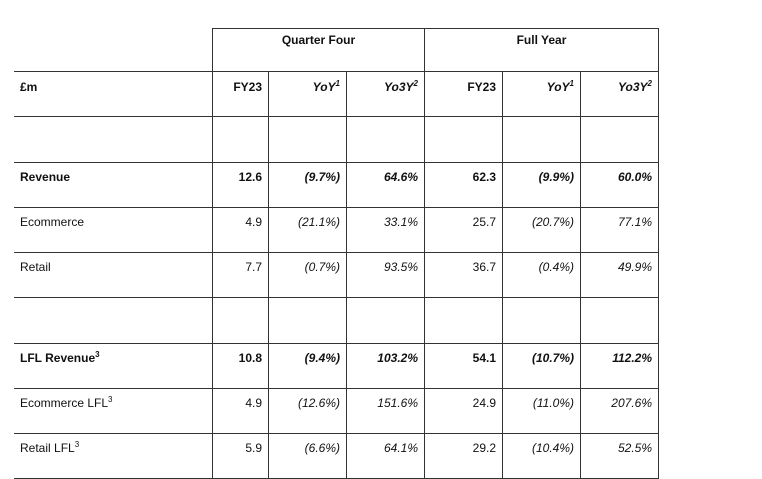 The width and height of the screenshot is (762, 479). Describe the element at coordinates (463, 366) in the screenshot. I see `cell-fy-fy23: 54.1` at that location.